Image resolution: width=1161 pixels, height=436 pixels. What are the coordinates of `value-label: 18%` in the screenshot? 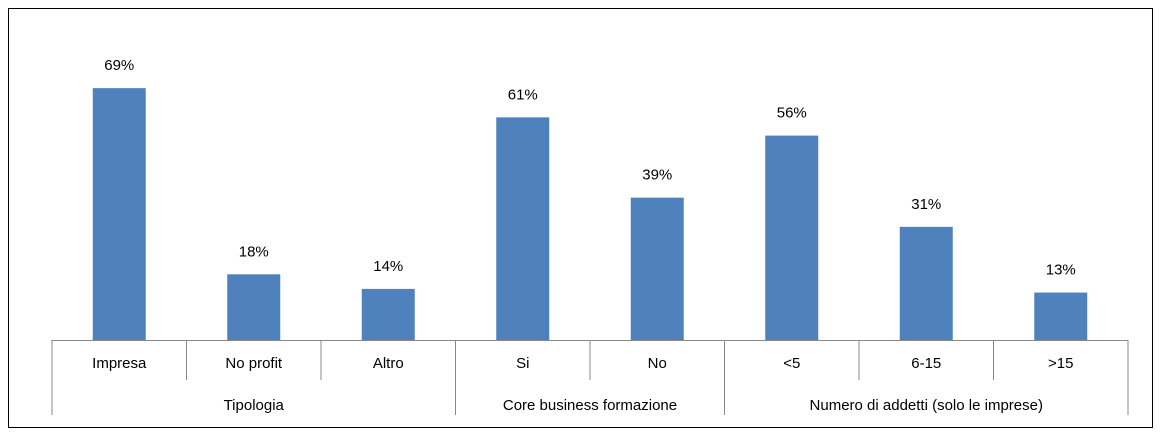 It's located at (254, 251).